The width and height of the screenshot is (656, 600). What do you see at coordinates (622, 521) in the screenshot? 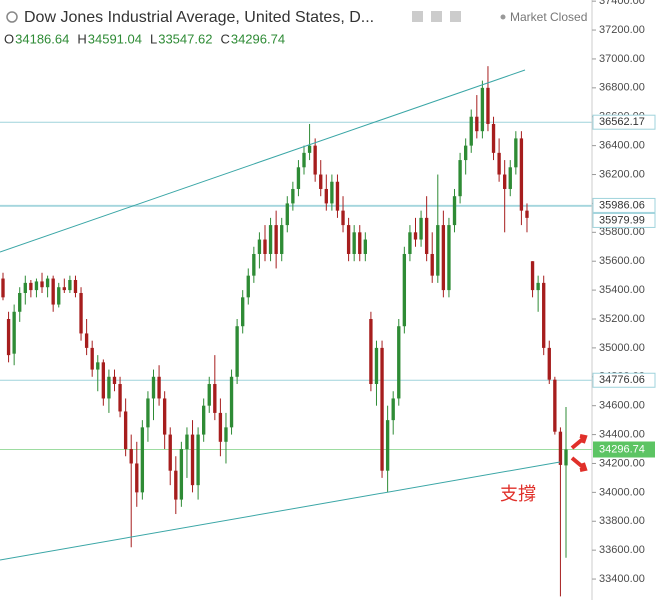
I see `y-tick-label: 33800.00` at bounding box center [622, 521].